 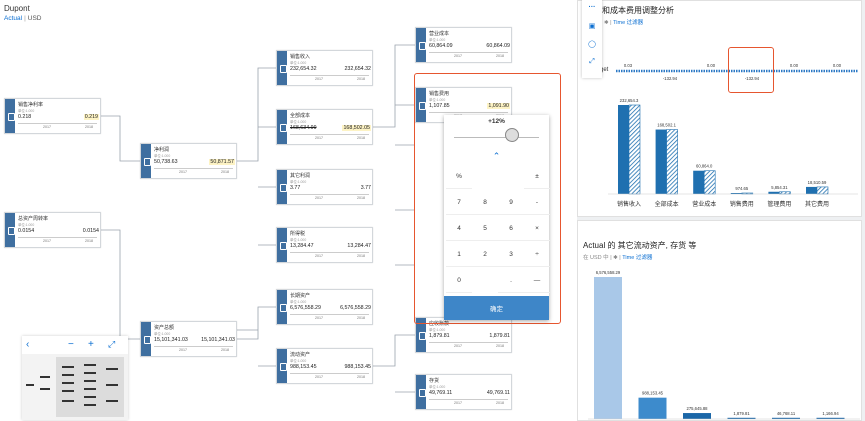 I want to click on value-adjust-calculator: +12% ⌃ % ±7 8 9-4 5 6 × 1 2 3 ÷ 0. — 确定, so click(x=496, y=217).